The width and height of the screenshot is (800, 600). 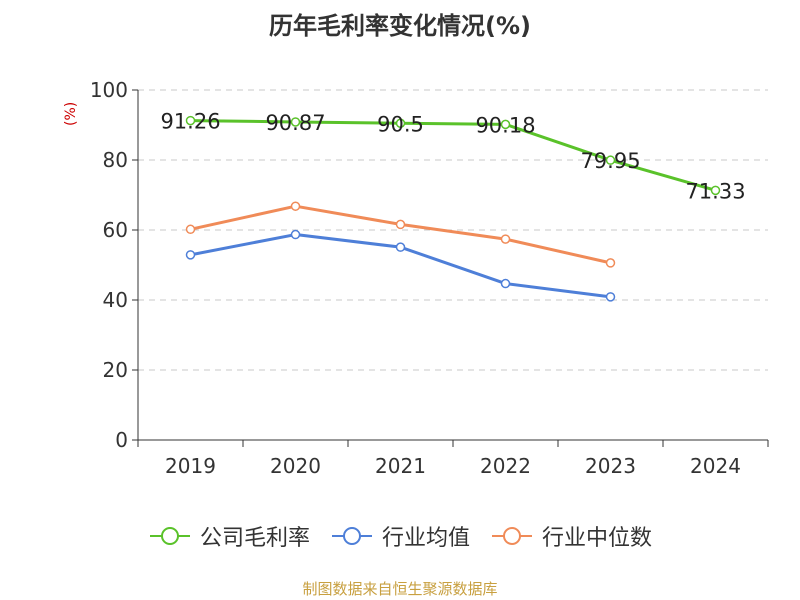 I want to click on data-label-2019: 91.26, so click(x=190, y=122).